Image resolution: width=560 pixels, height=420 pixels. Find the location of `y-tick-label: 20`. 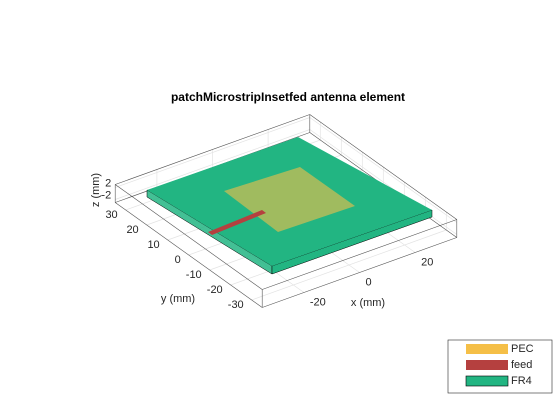

y-tick-label: 20 is located at coordinates (132, 230).